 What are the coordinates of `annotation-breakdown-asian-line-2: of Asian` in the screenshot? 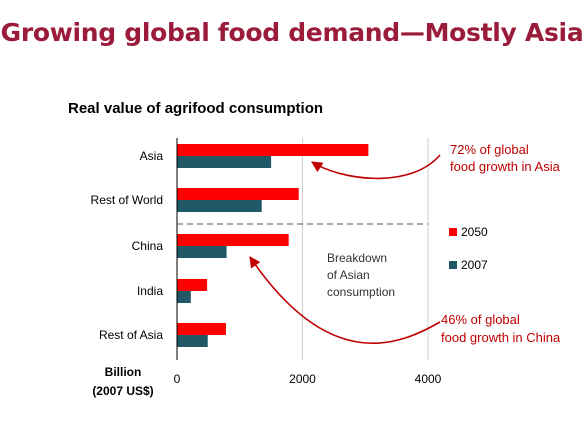 It's located at (348, 275).